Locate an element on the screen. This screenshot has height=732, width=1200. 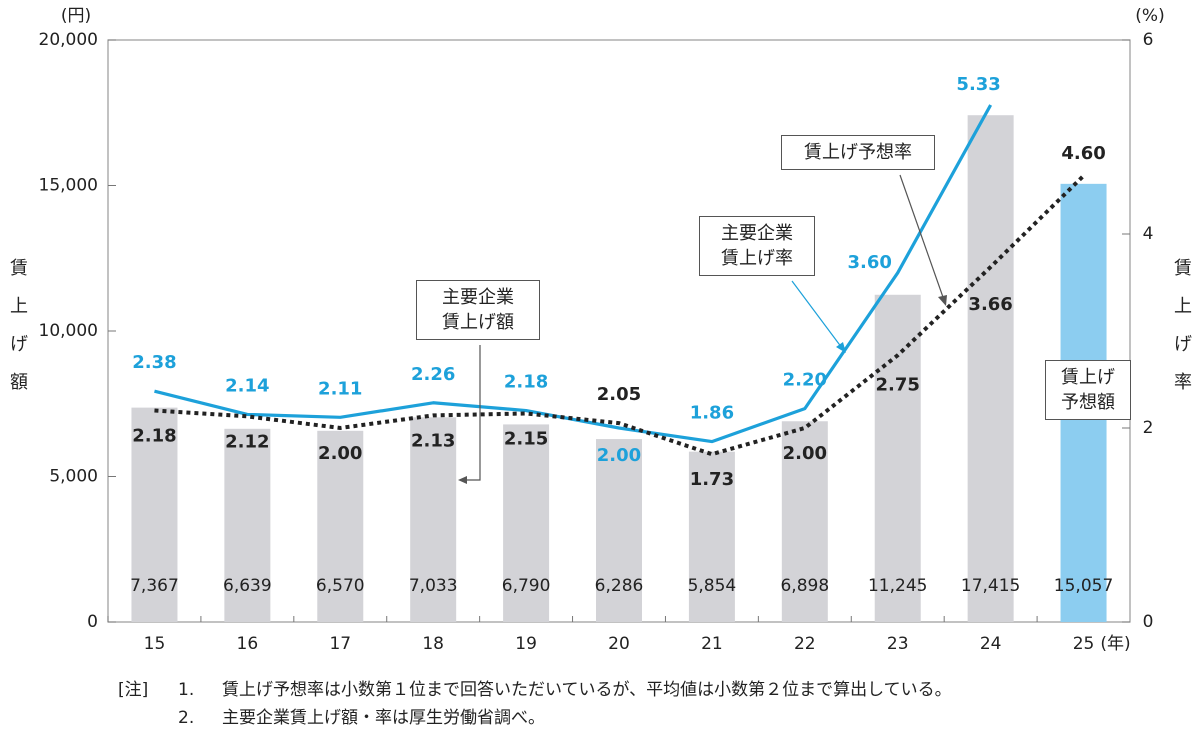
x-unit: (年) is located at coordinates (1115, 644).